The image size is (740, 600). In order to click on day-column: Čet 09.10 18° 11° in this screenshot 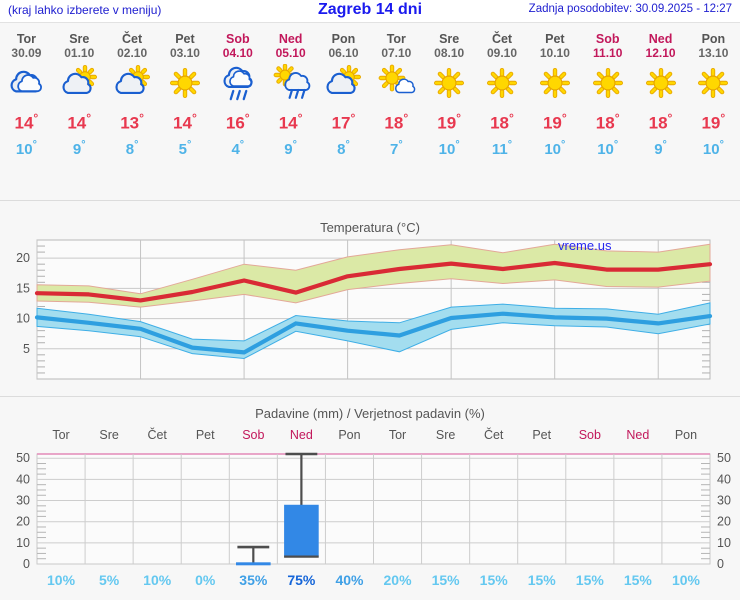, I will do `click(502, 94)`.